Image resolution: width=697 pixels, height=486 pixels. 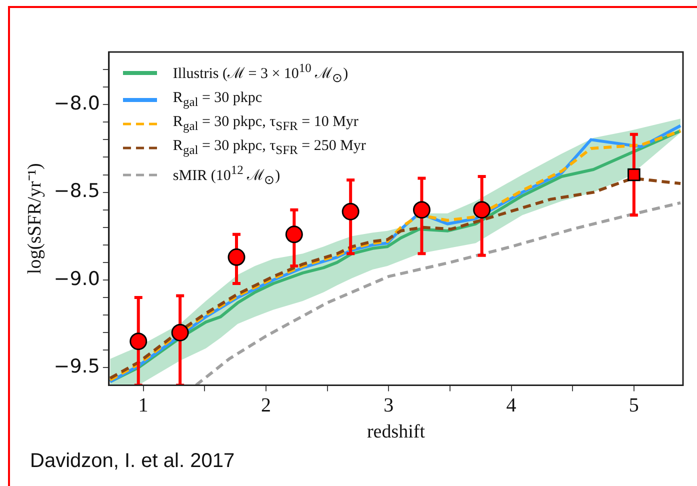 I want to click on x-tick-label: 2, so click(x=265, y=405).